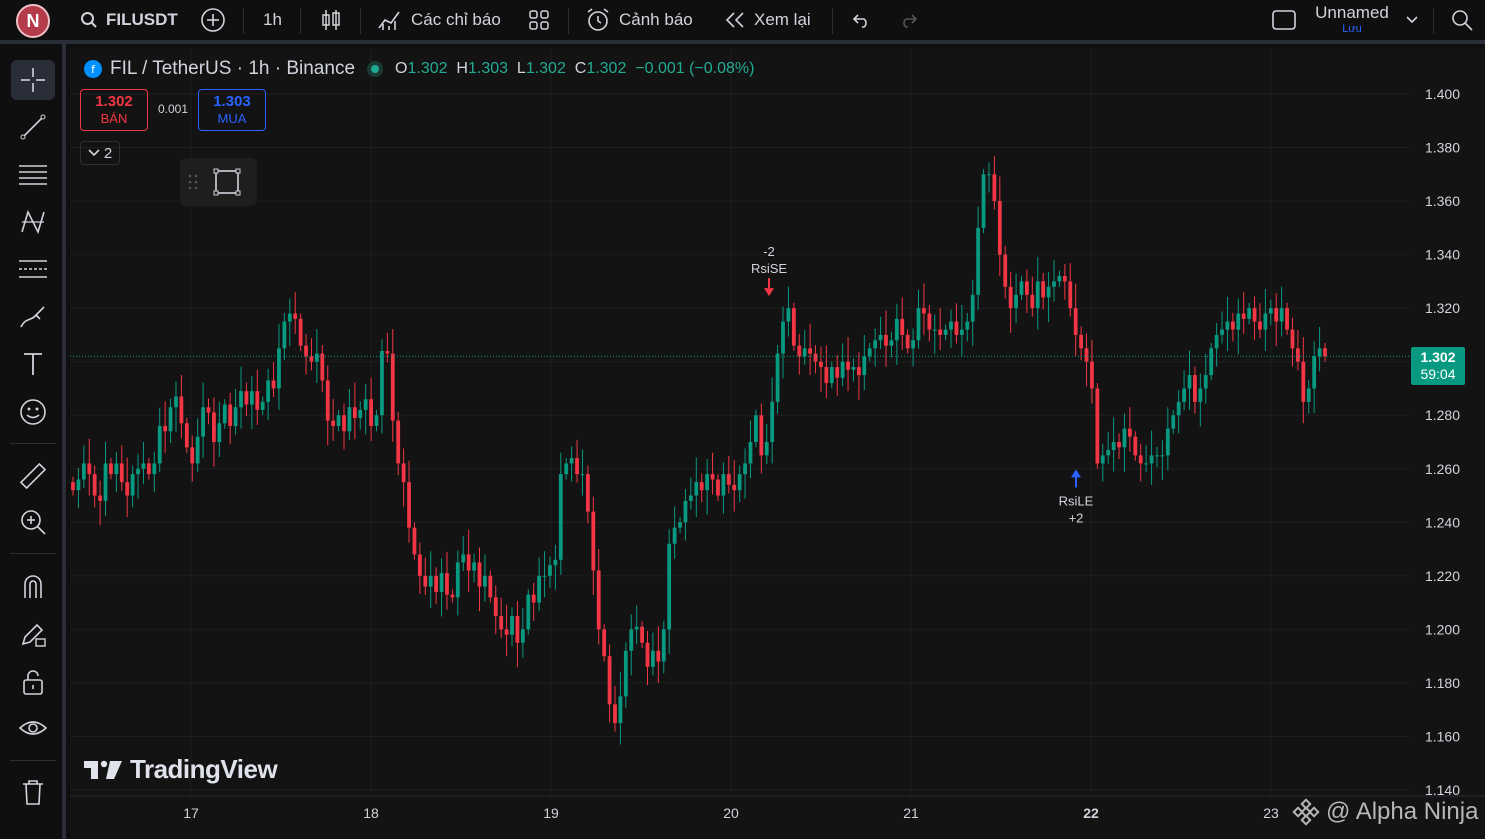  What do you see at coordinates (33, 792) in the screenshot?
I see `delete-drawings-tool` at bounding box center [33, 792].